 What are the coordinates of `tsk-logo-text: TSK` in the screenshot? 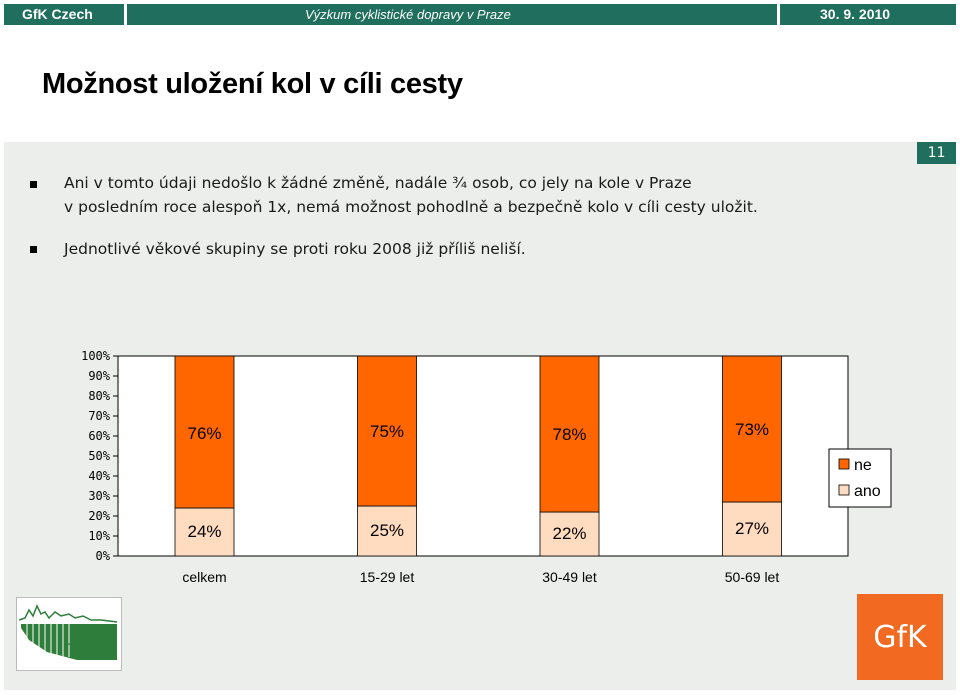 It's located at (87, 650).